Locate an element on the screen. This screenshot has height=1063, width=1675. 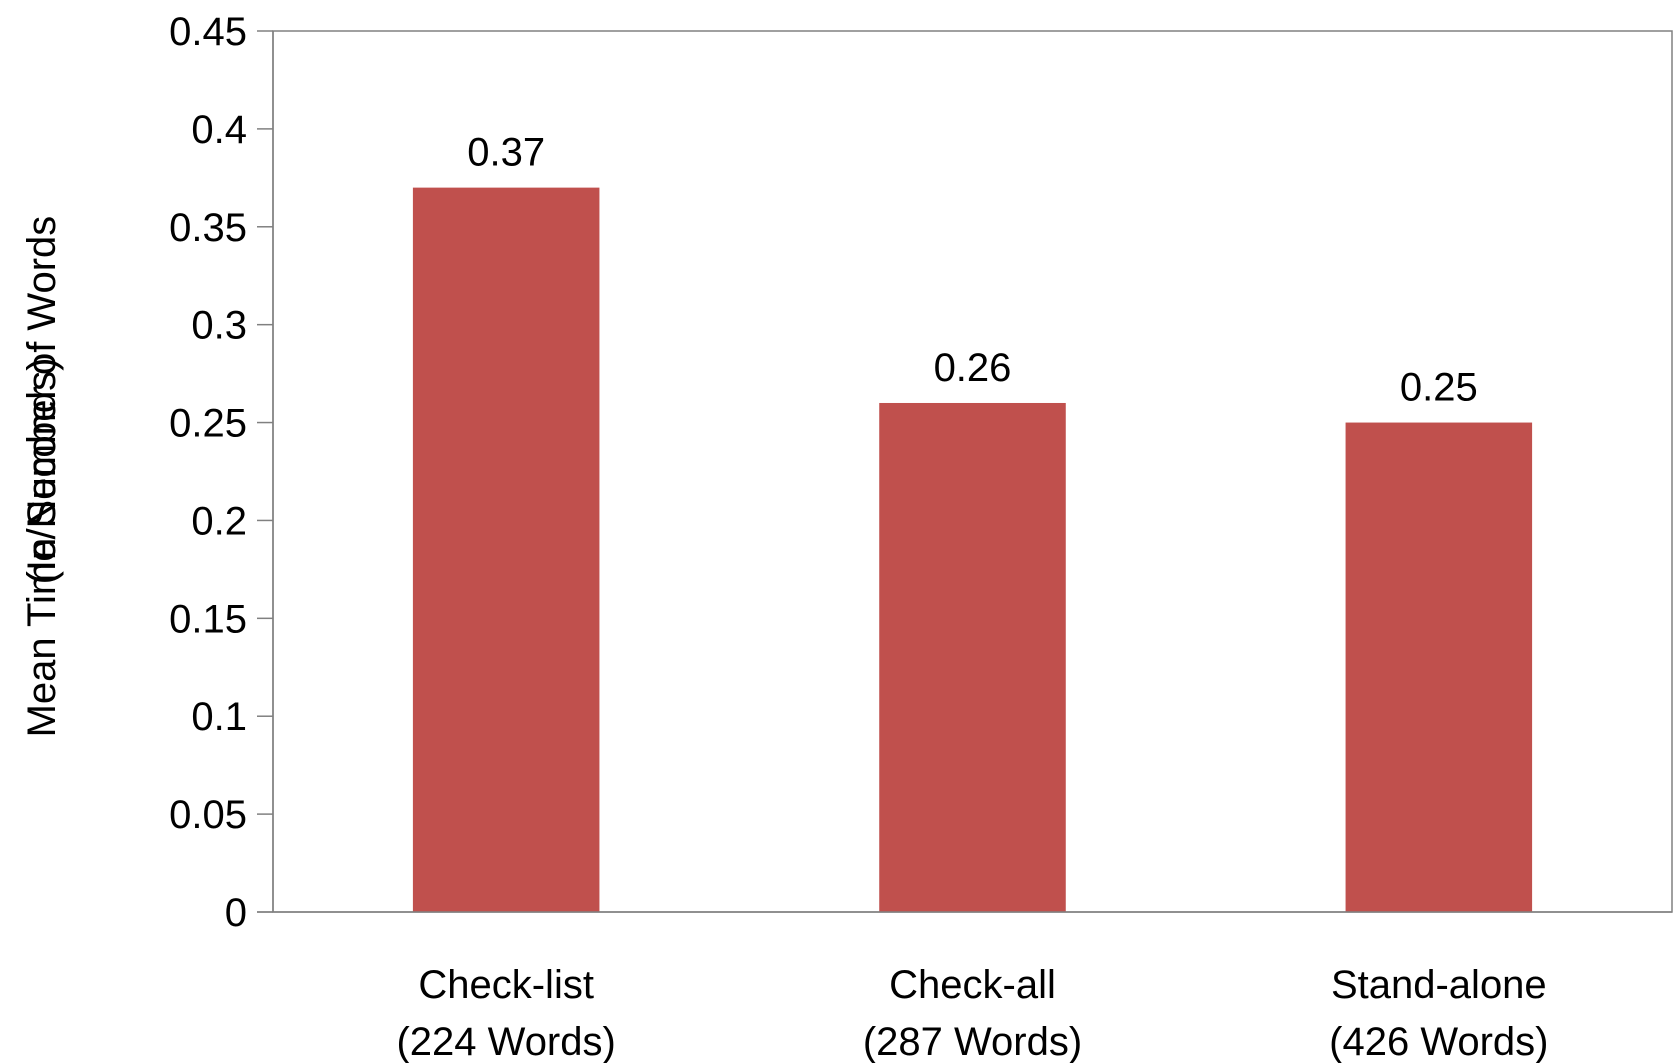
y-axis-title-line-2: (In Seconds) is located at coordinates (42, 471).